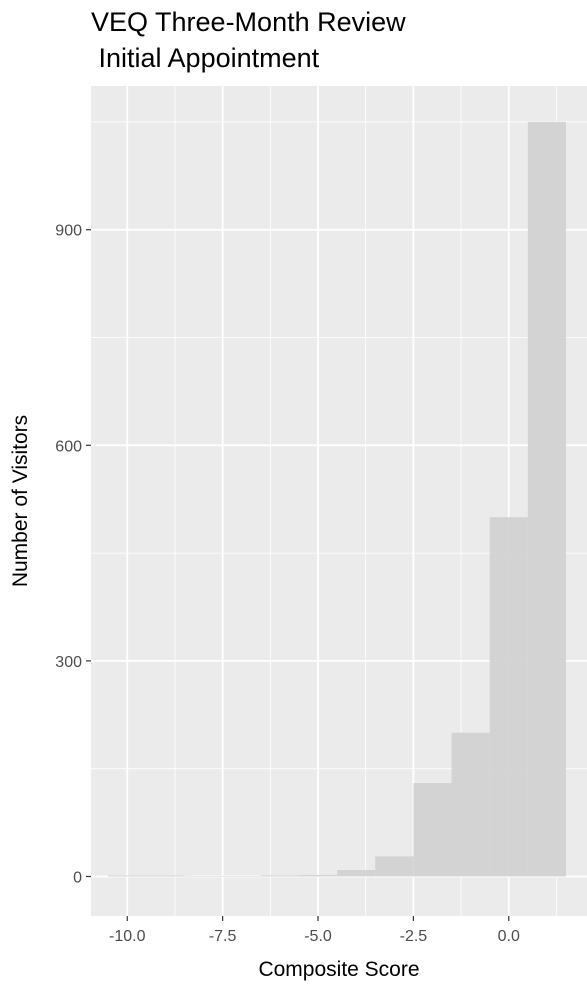 The width and height of the screenshot is (587, 987). What do you see at coordinates (77, 877) in the screenshot?
I see `y-tick-label: 0` at bounding box center [77, 877].